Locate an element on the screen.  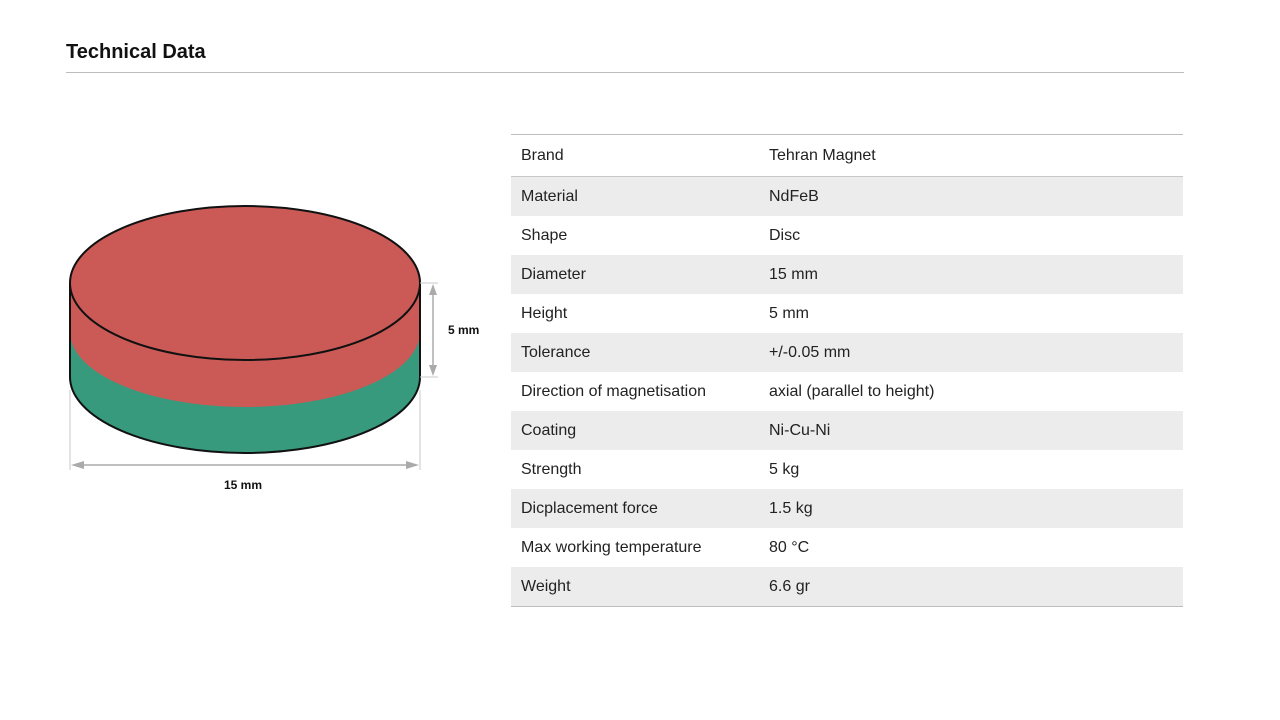
table-row: Max working temperature 80 °C is located at coordinates (847, 547).